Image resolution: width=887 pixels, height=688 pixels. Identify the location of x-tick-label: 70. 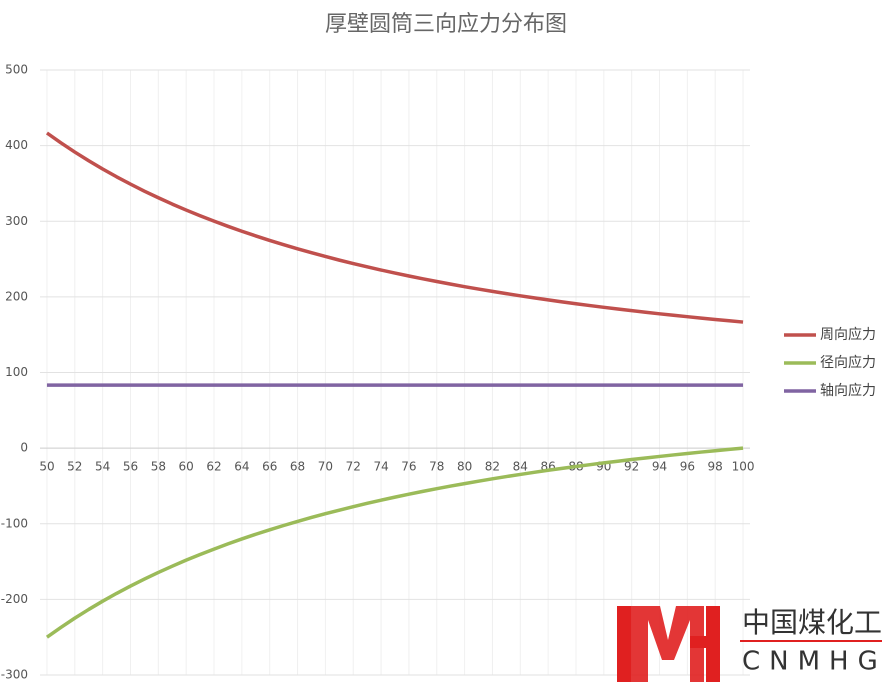
(325, 467).